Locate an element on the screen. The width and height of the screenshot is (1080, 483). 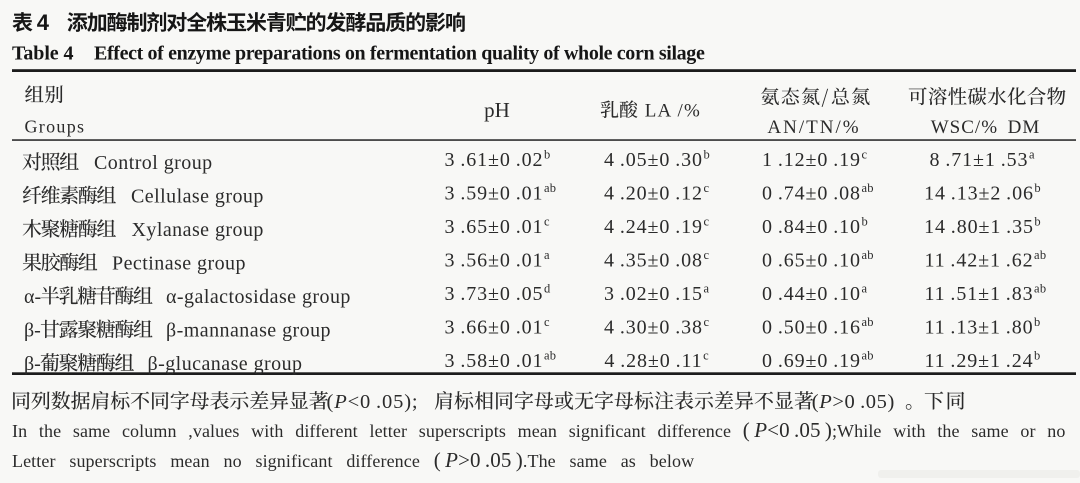
svg-text: AN/TN/% is located at coordinates (813, 127).